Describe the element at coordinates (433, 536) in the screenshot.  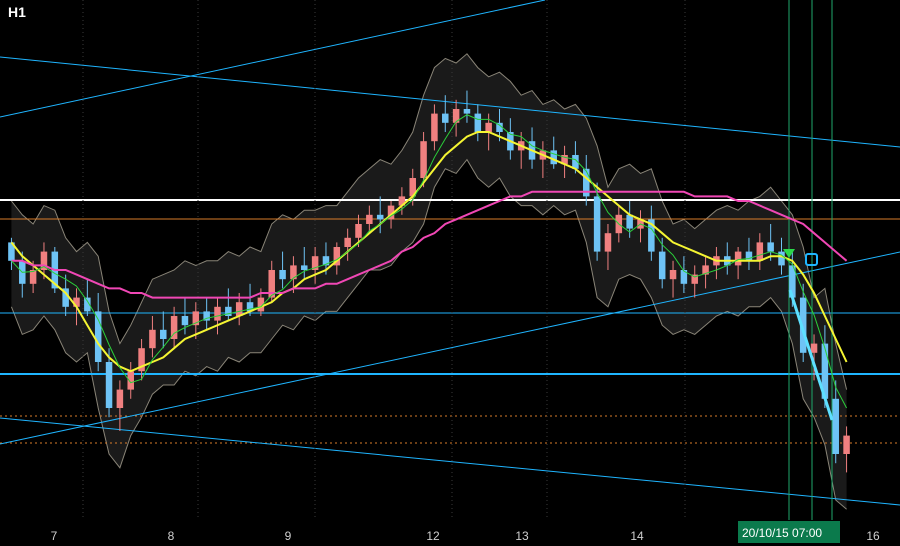
I see `x-tick-label: 12` at that location.